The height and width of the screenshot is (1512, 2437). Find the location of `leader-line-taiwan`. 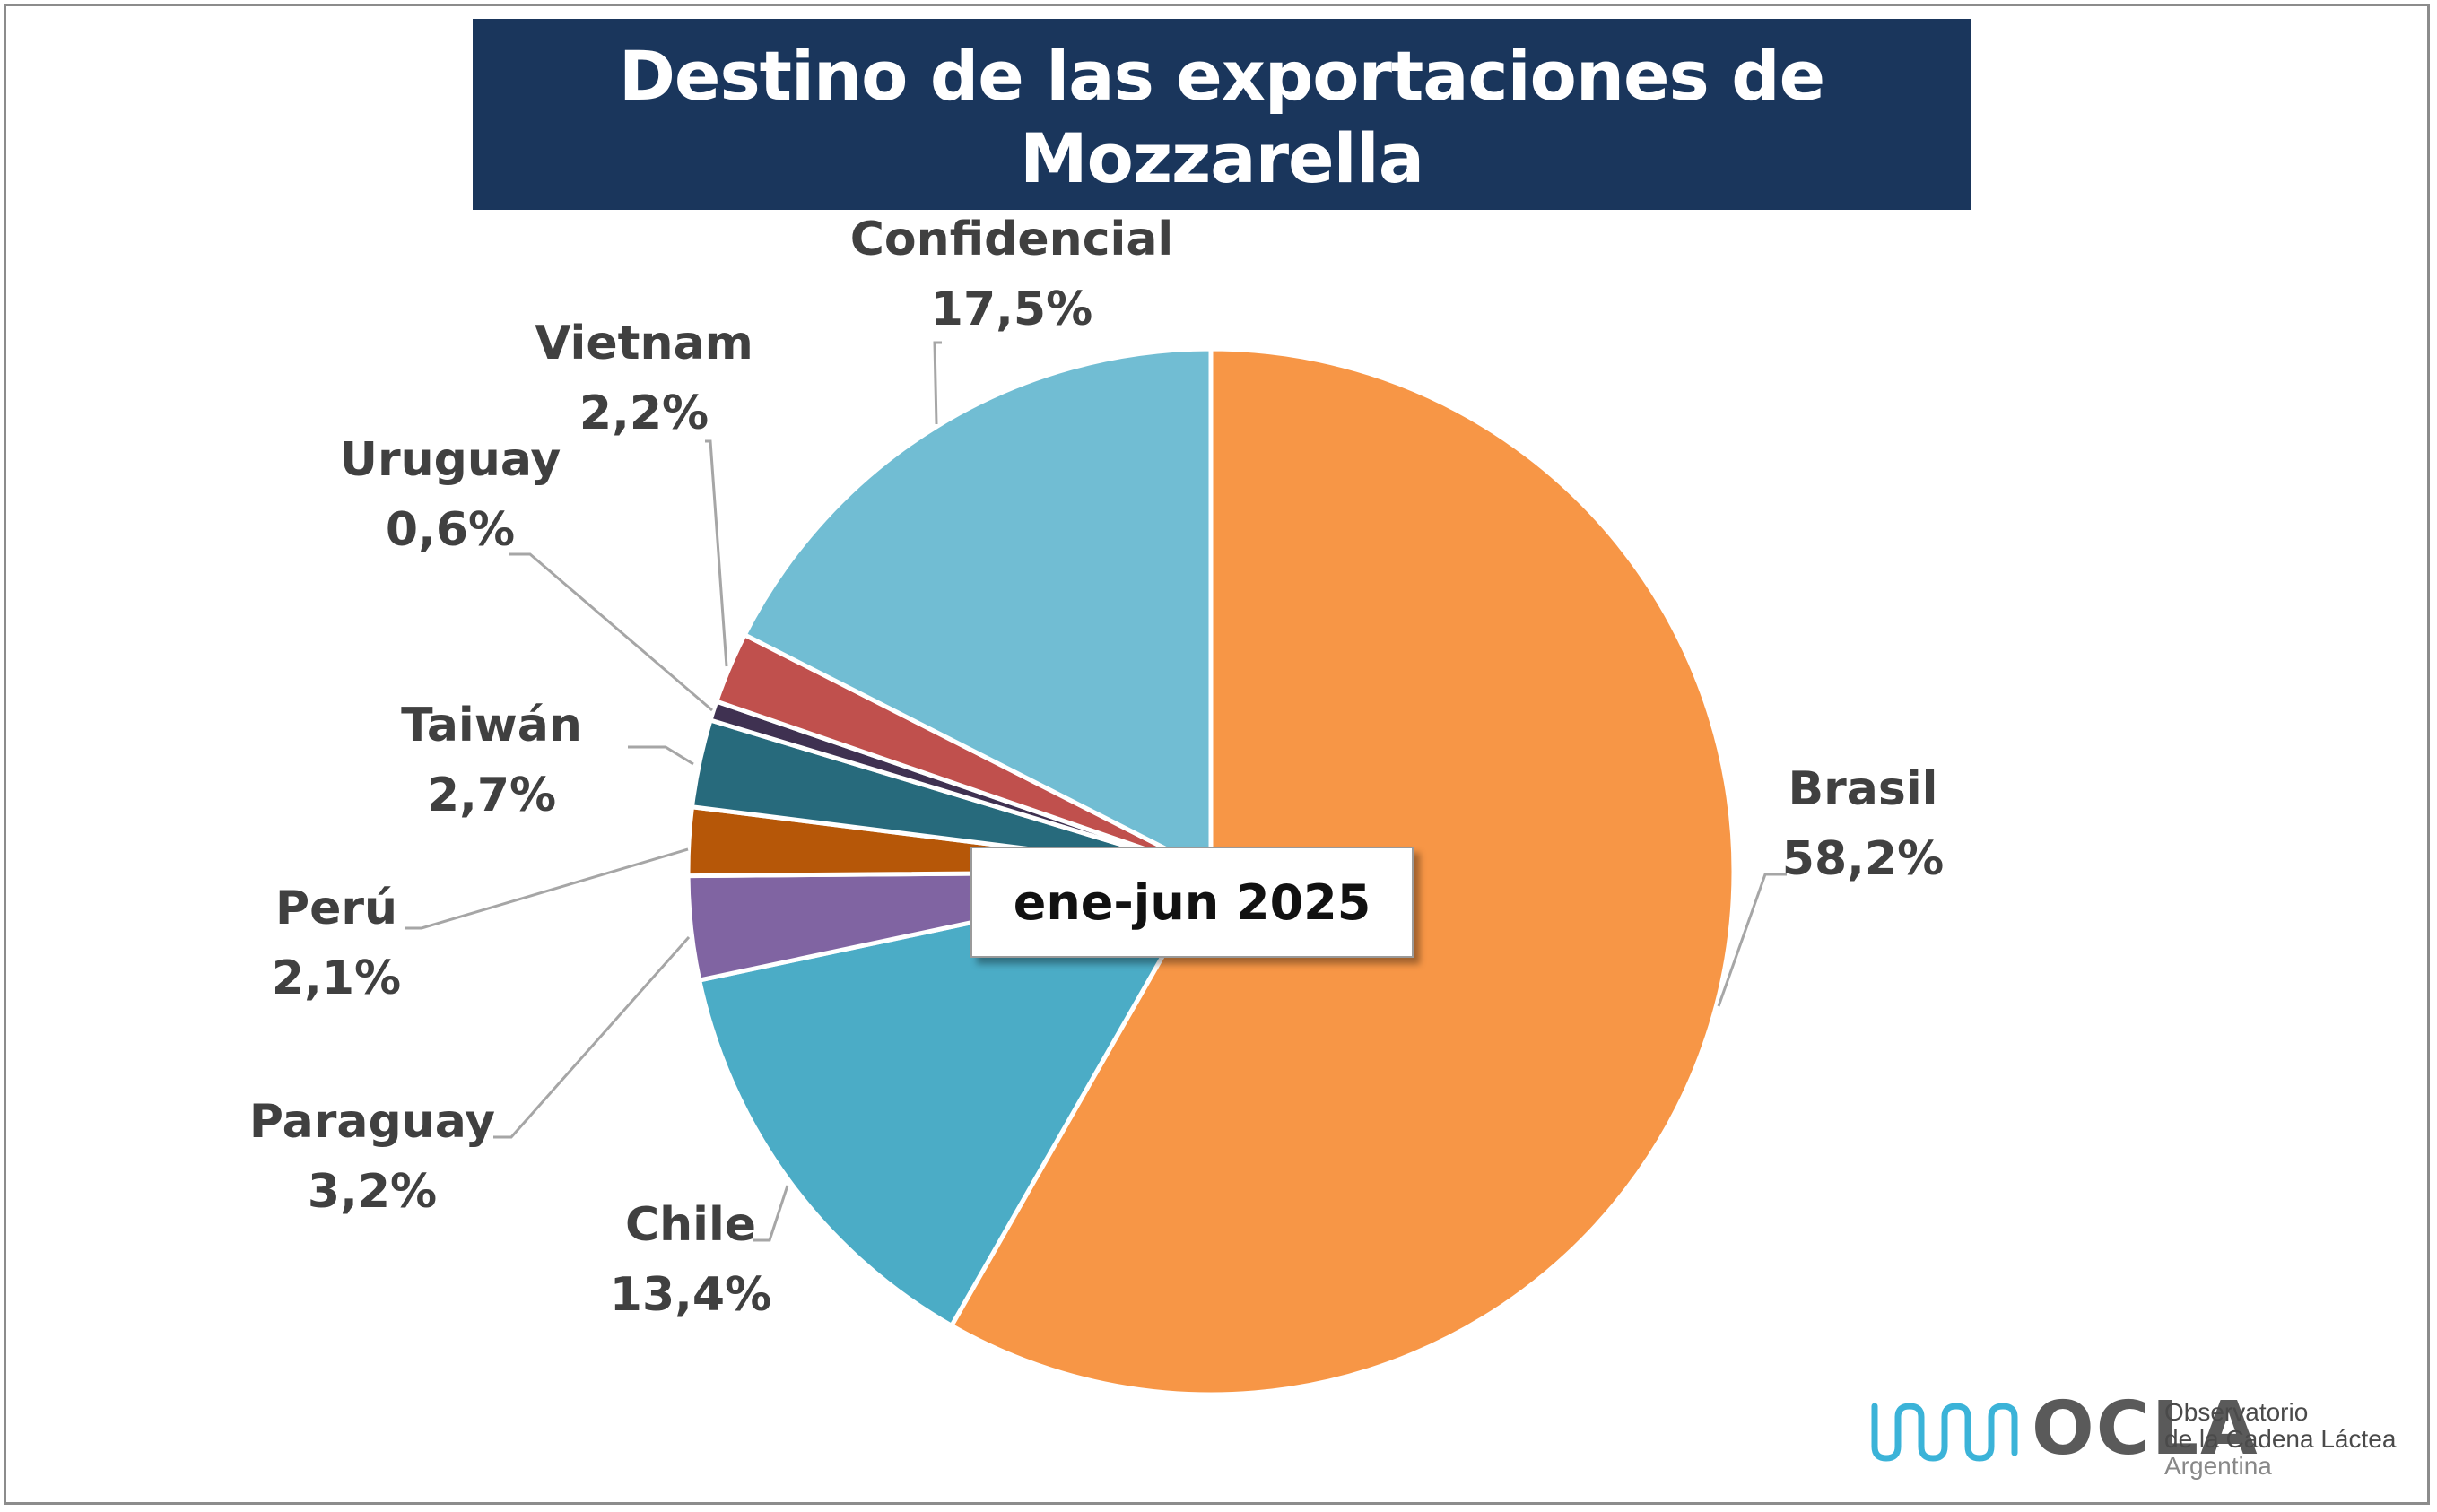

leader-line-taiwan is located at coordinates (661, 755).